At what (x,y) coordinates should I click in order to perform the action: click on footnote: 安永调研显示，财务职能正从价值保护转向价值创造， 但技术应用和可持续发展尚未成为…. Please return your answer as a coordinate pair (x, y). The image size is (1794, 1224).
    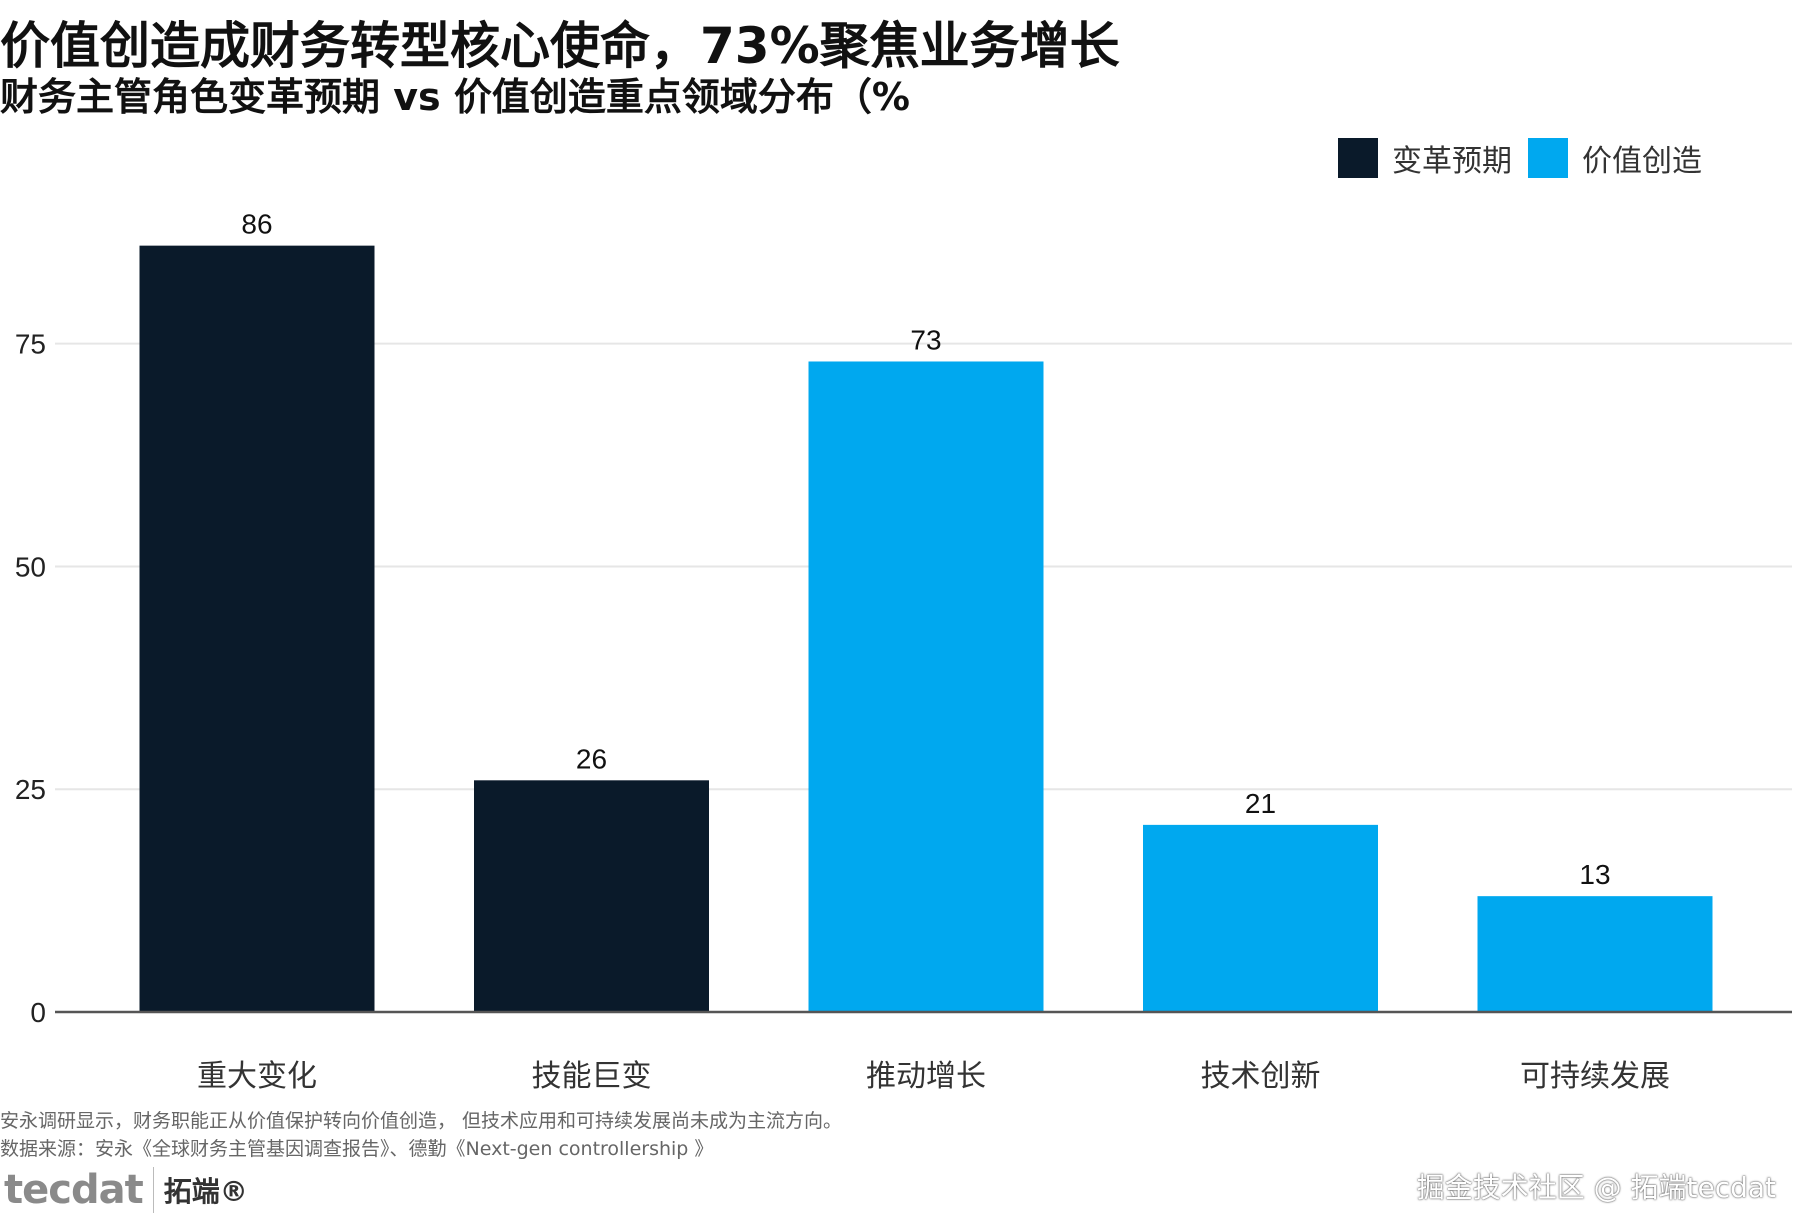
    Looking at the image, I should click on (421, 1121).